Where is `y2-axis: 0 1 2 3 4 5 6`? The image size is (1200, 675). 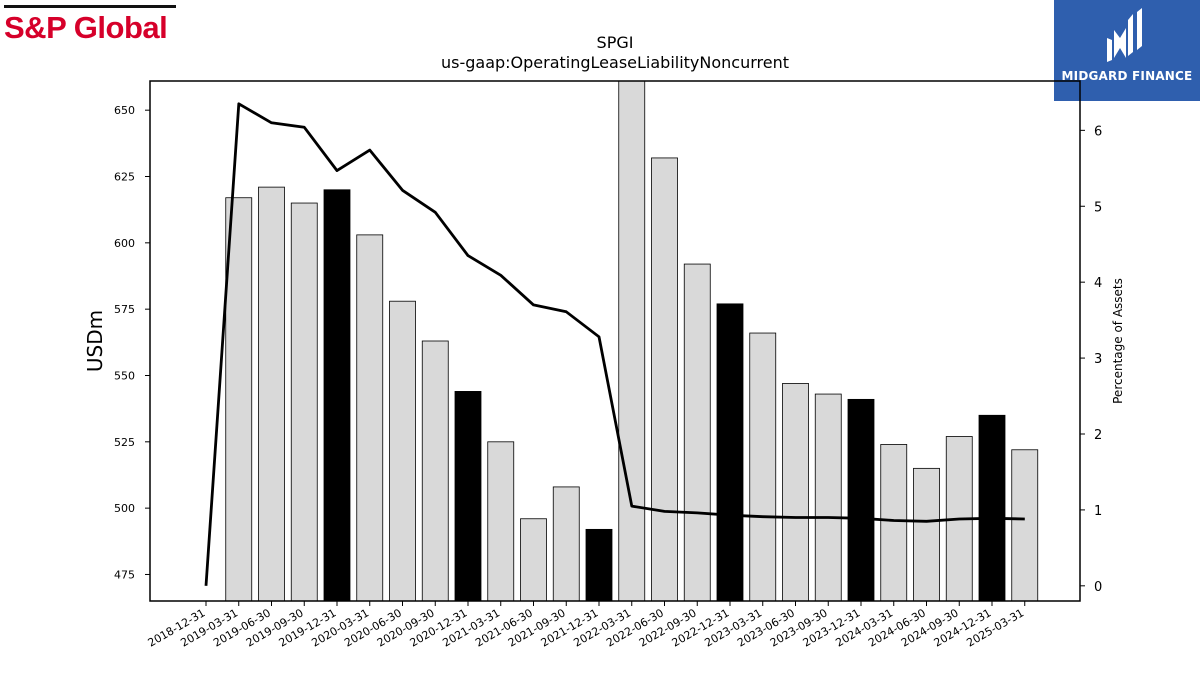 y2-axis: 0 1 2 3 4 5 6 is located at coordinates (1091, 359).